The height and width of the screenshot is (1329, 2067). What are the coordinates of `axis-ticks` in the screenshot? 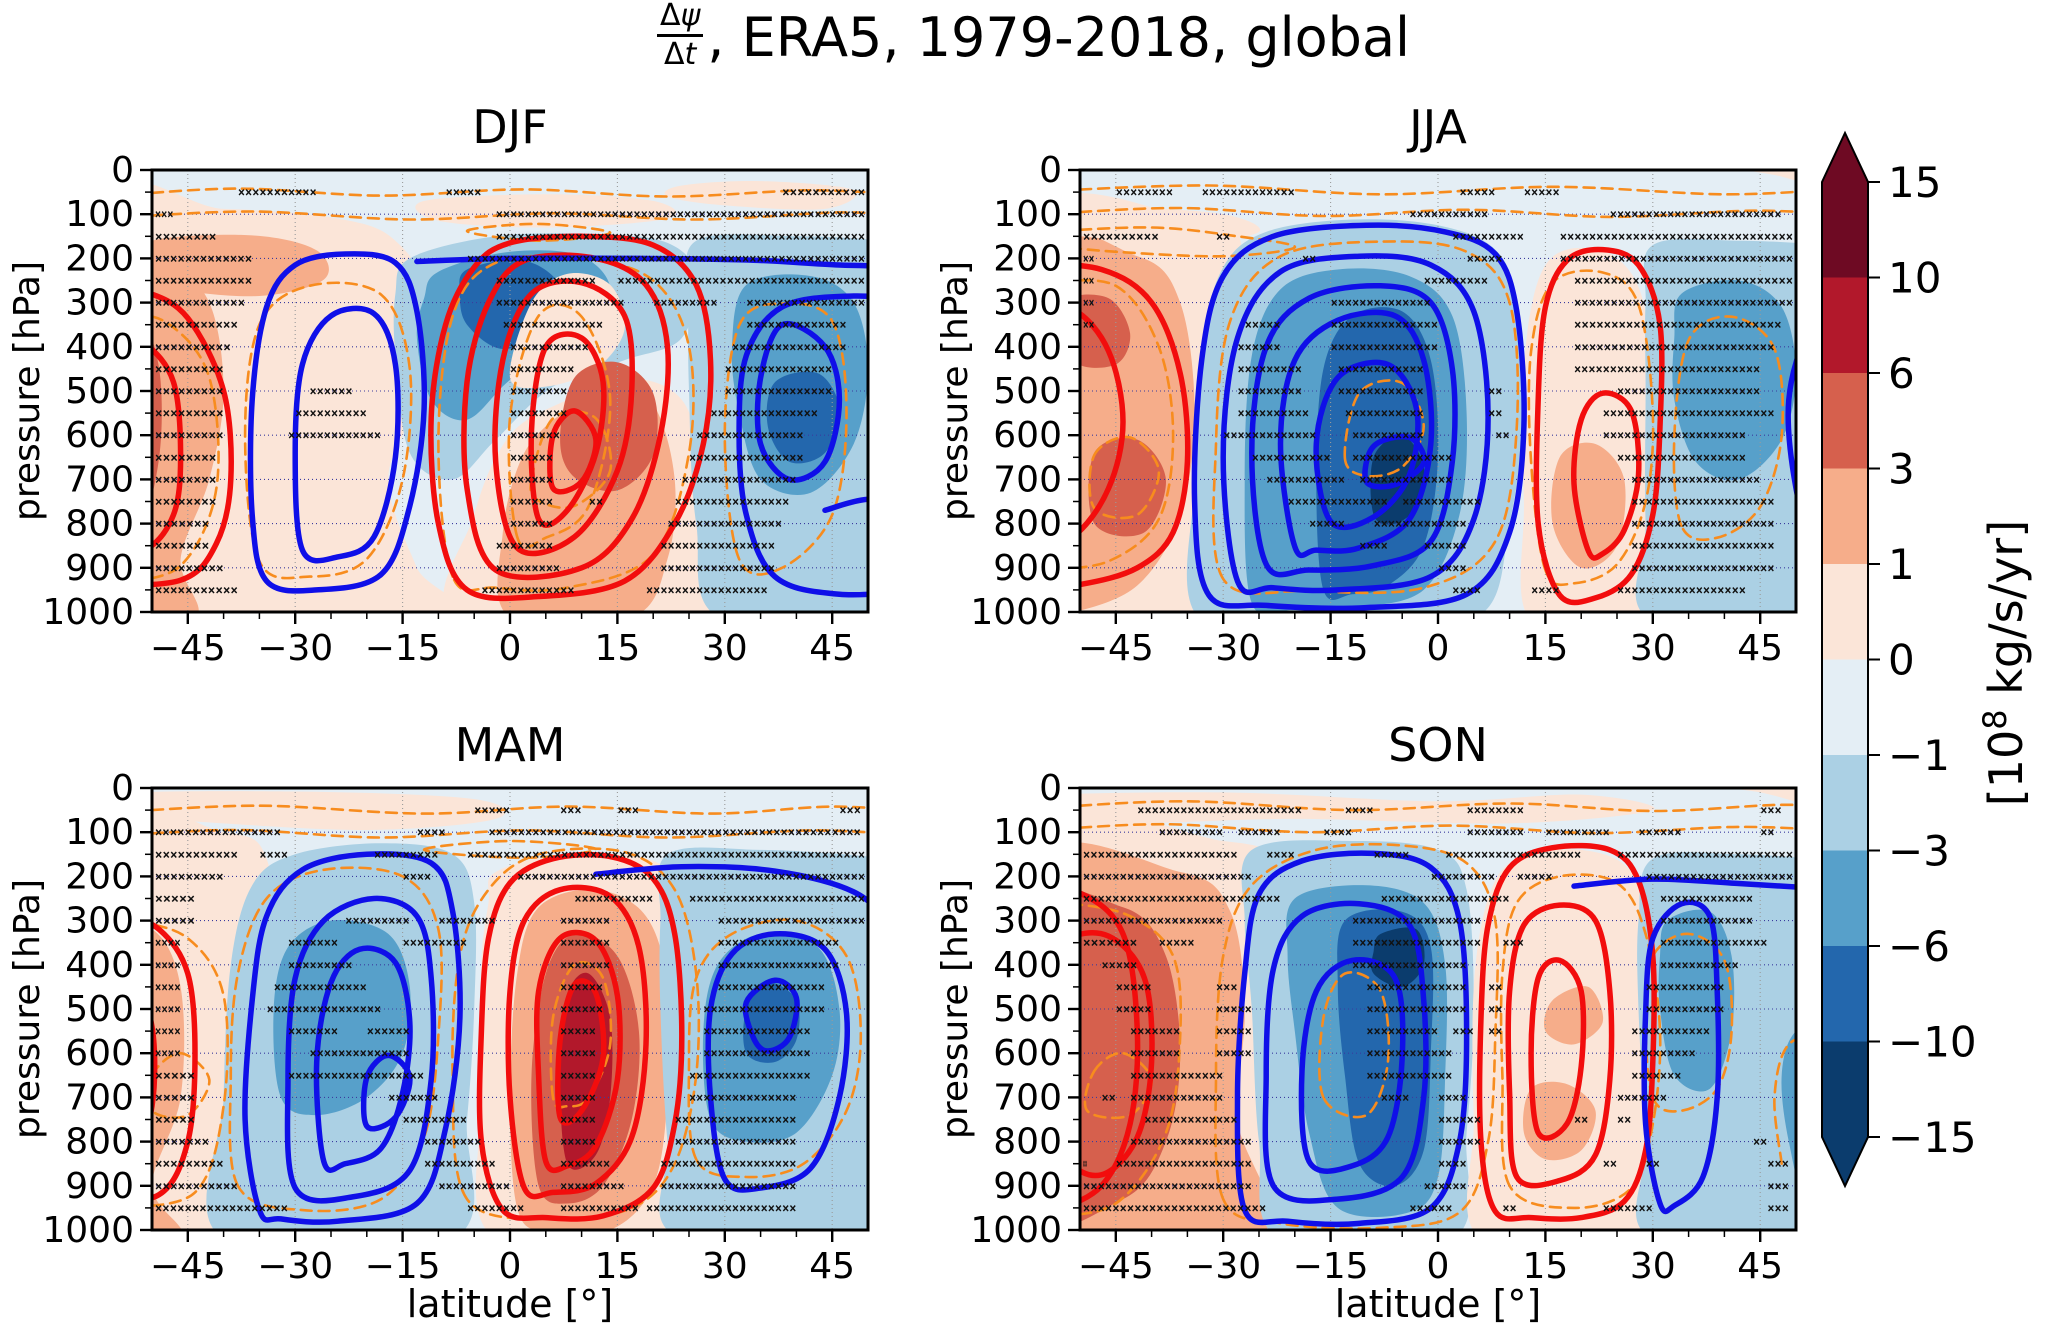 It's located at (487, 396).